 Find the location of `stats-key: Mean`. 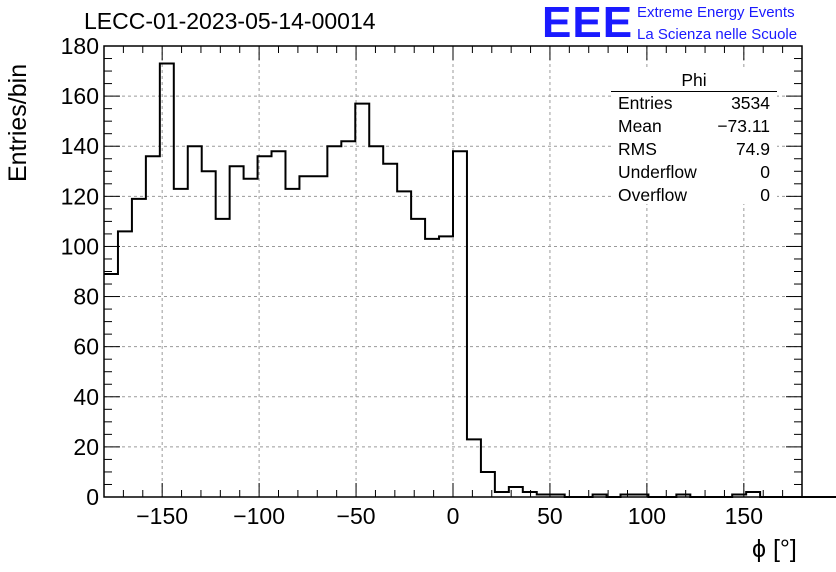

stats-key: Mean is located at coordinates (640, 126).